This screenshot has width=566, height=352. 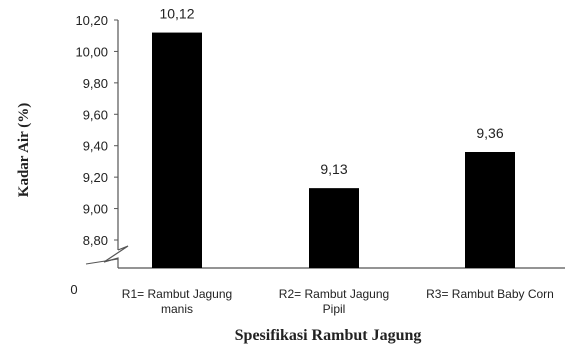 What do you see at coordinates (73, 289) in the screenshot?
I see `zero-tick-label: 0` at bounding box center [73, 289].